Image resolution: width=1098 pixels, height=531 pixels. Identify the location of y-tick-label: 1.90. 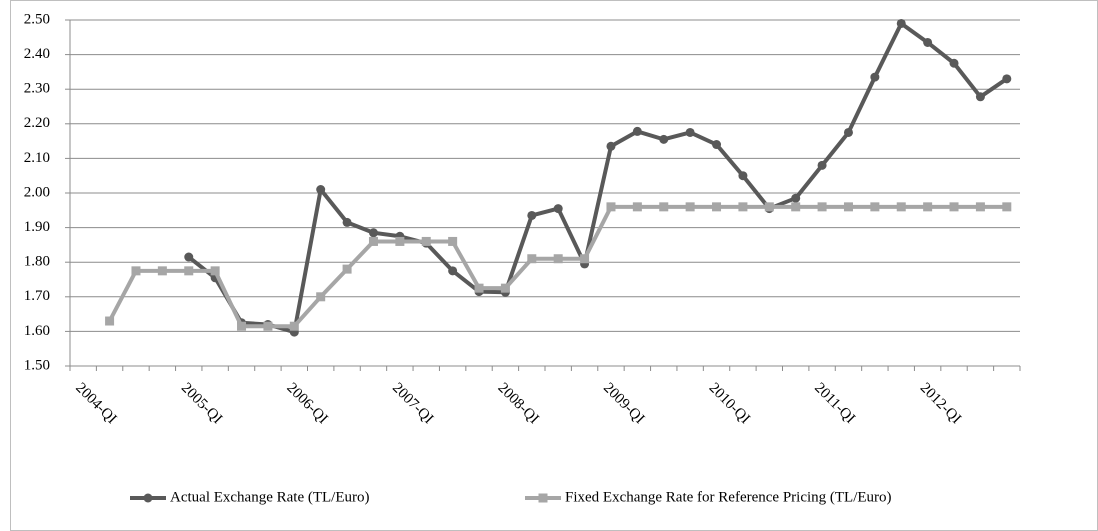
(37, 227).